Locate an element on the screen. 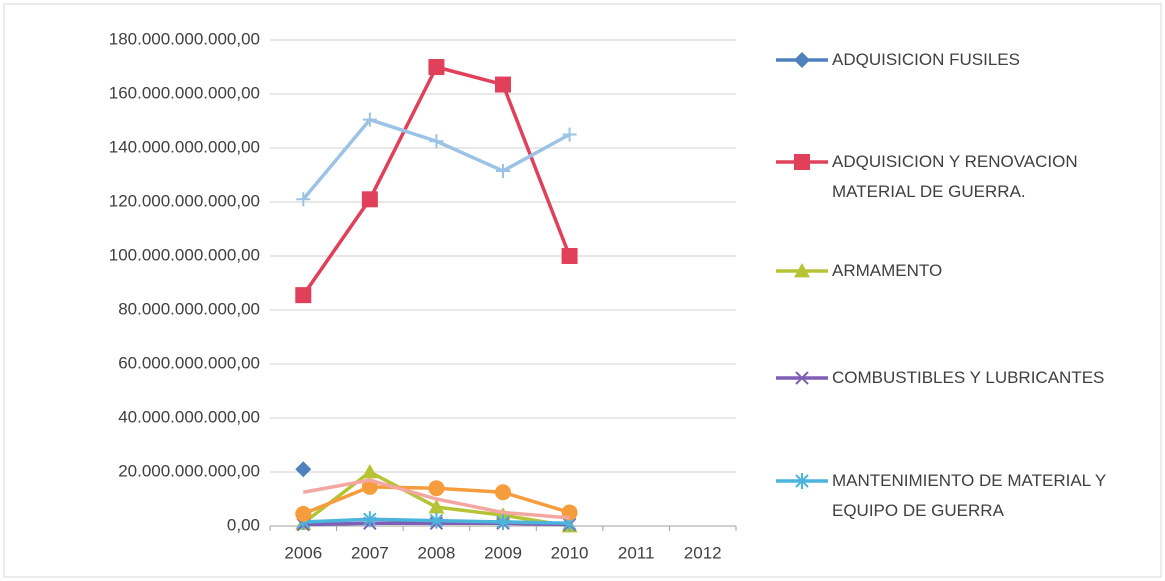  x-tick-label: 2008 is located at coordinates (437, 552).